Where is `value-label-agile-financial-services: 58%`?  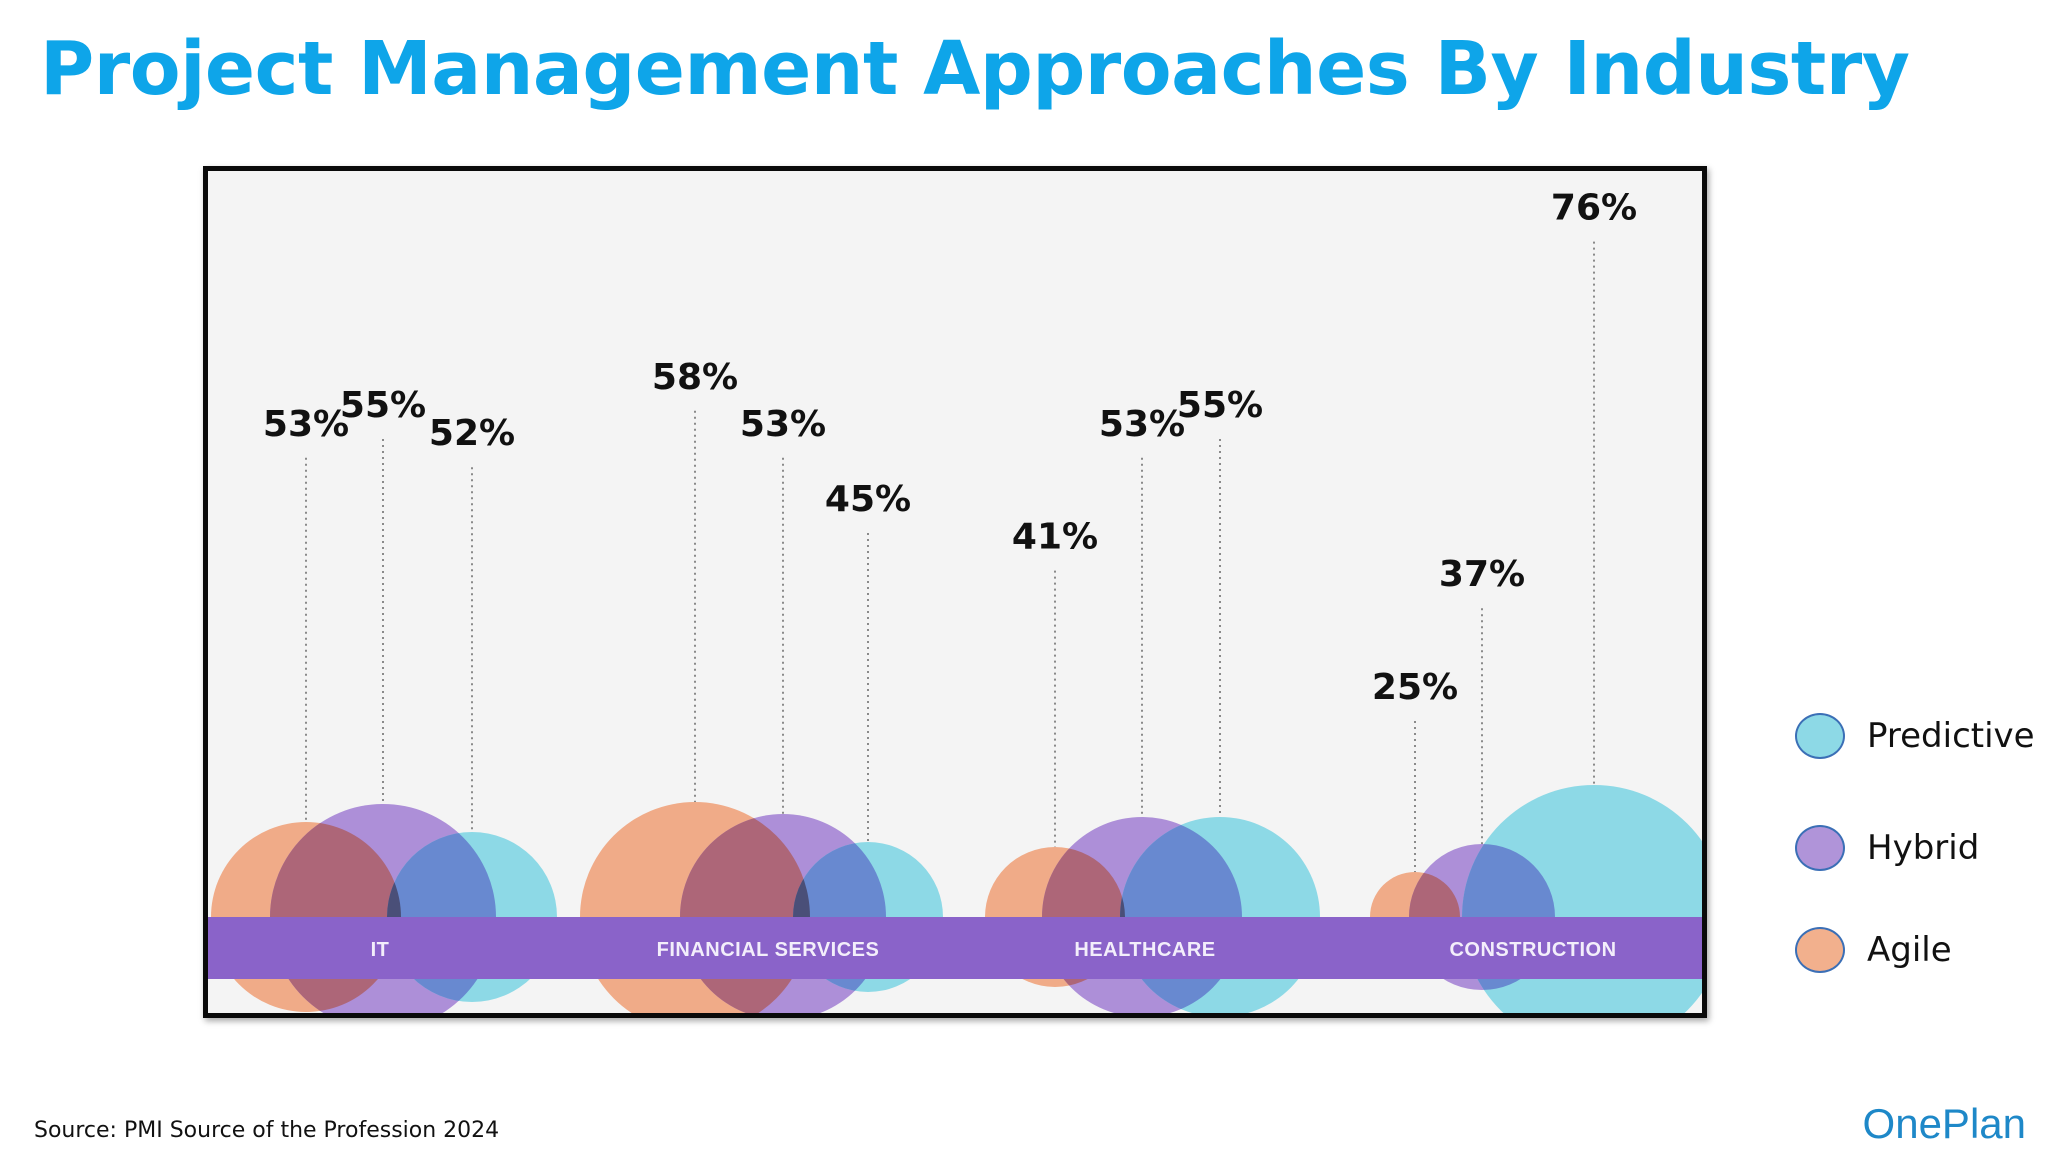
value-label-agile-financial-services: 58% is located at coordinates (695, 377).